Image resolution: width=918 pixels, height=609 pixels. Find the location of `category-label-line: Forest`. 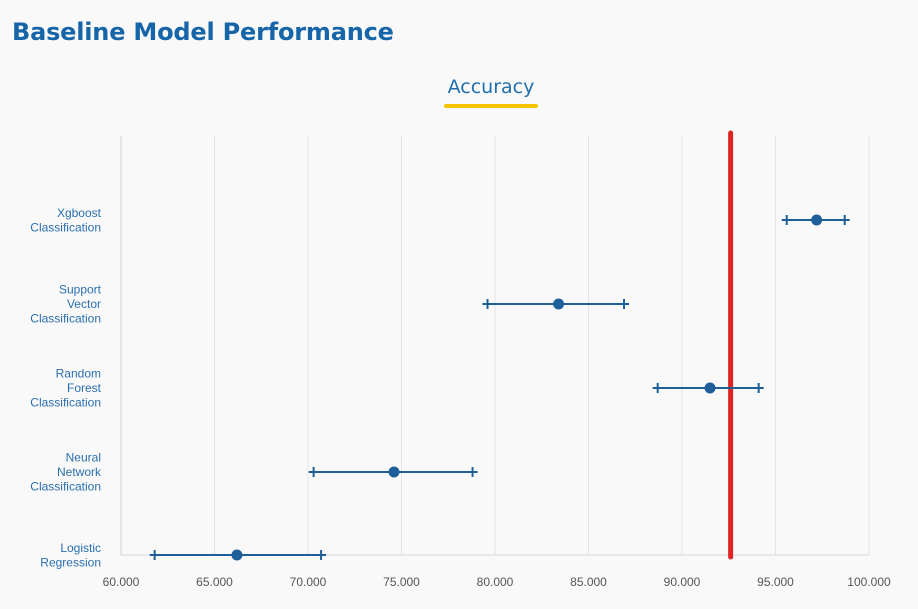

category-label-line: Forest is located at coordinates (84, 388).